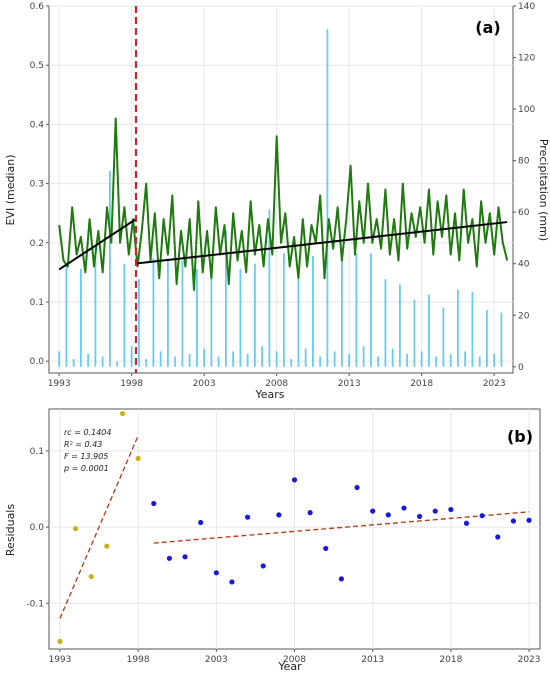 This screenshot has height=675, width=550. Describe the element at coordinates (37, 303) in the screenshot. I see `panel-a-ytick-label: 0.1` at that location.